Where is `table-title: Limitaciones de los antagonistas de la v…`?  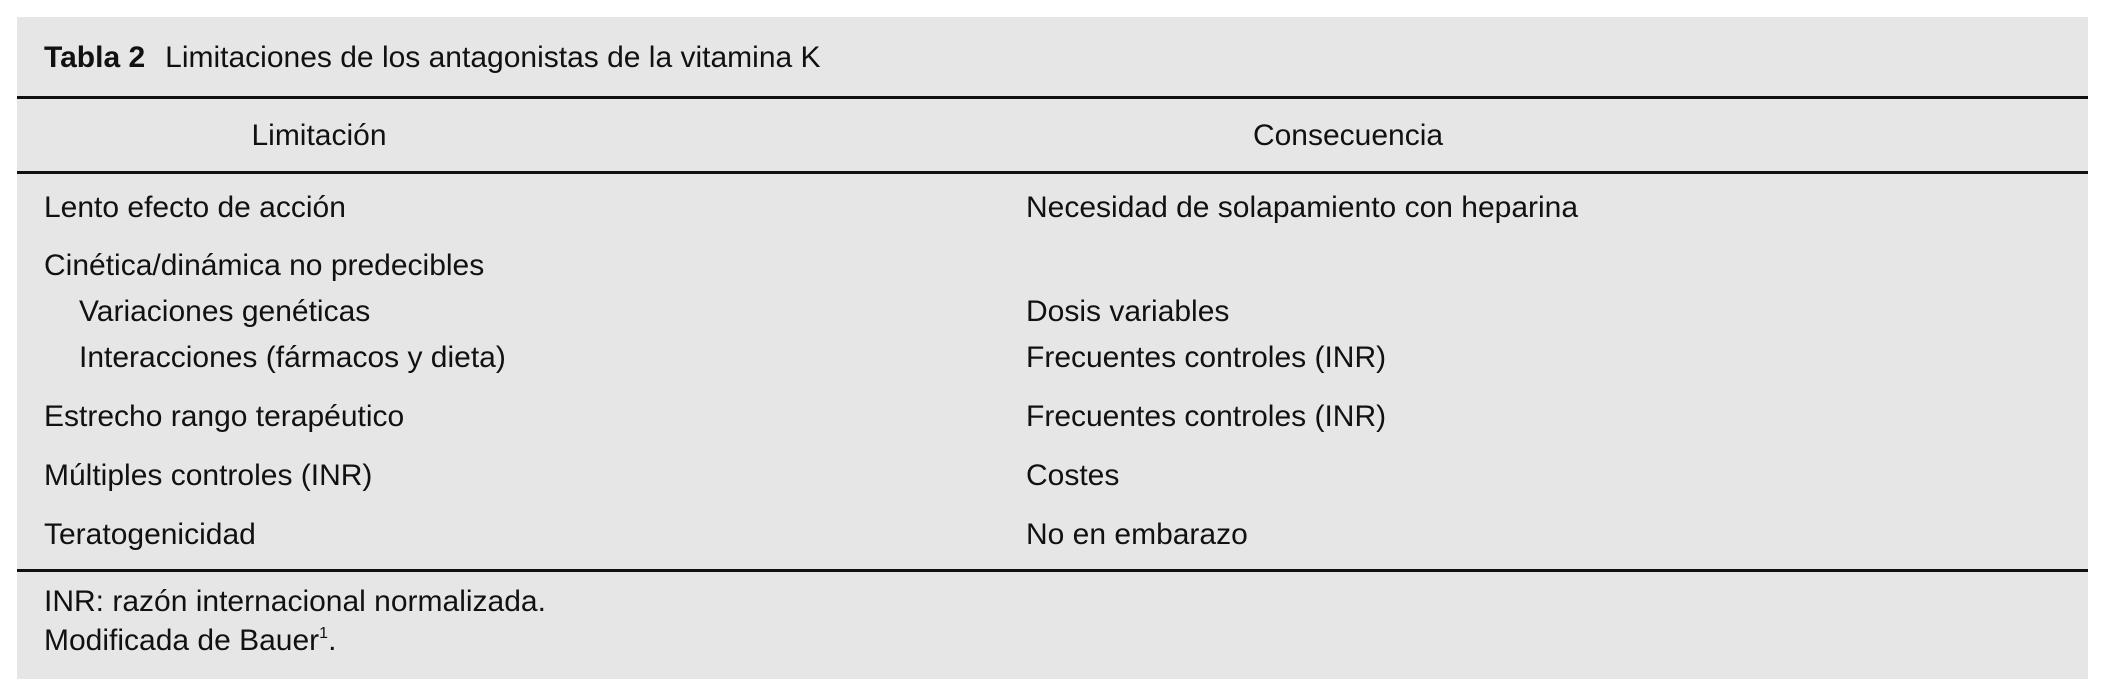
table-title: Limitaciones de los antagonistas de la v… is located at coordinates (493, 57).